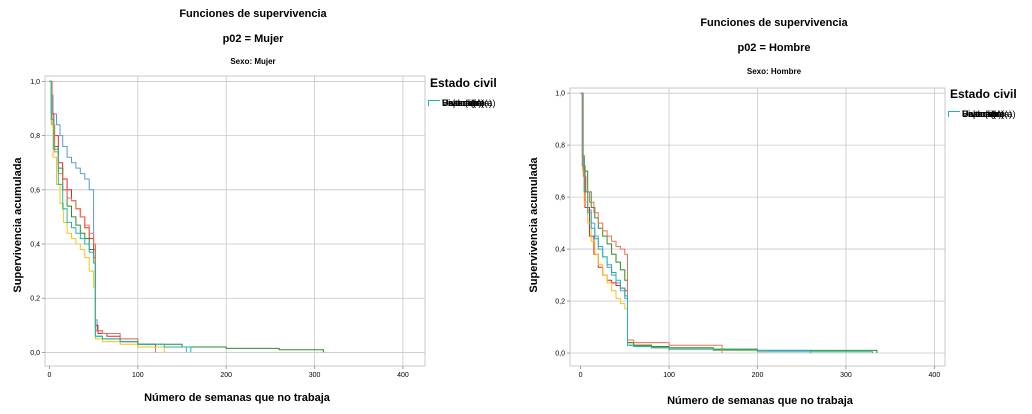 Image resolution: width=1032 pixels, height=414 pixels. What do you see at coordinates (253, 39) in the screenshot?
I see `chart-subtitle: p02 = Mujer` at bounding box center [253, 39].